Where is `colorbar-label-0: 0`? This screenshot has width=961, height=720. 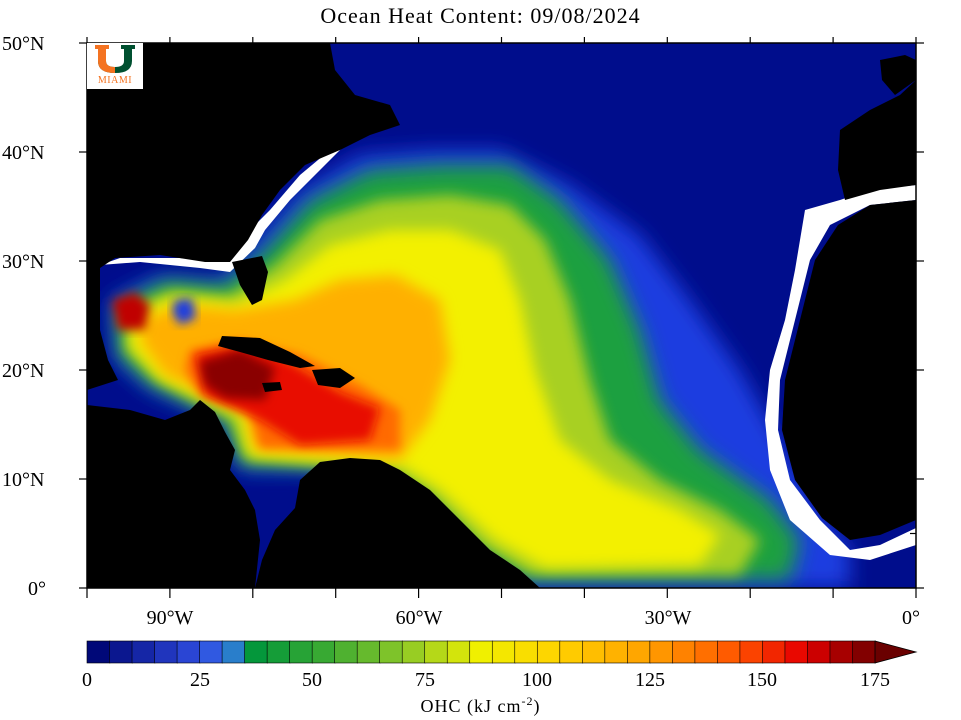
colorbar-label-0: 0 is located at coordinates (87, 680).